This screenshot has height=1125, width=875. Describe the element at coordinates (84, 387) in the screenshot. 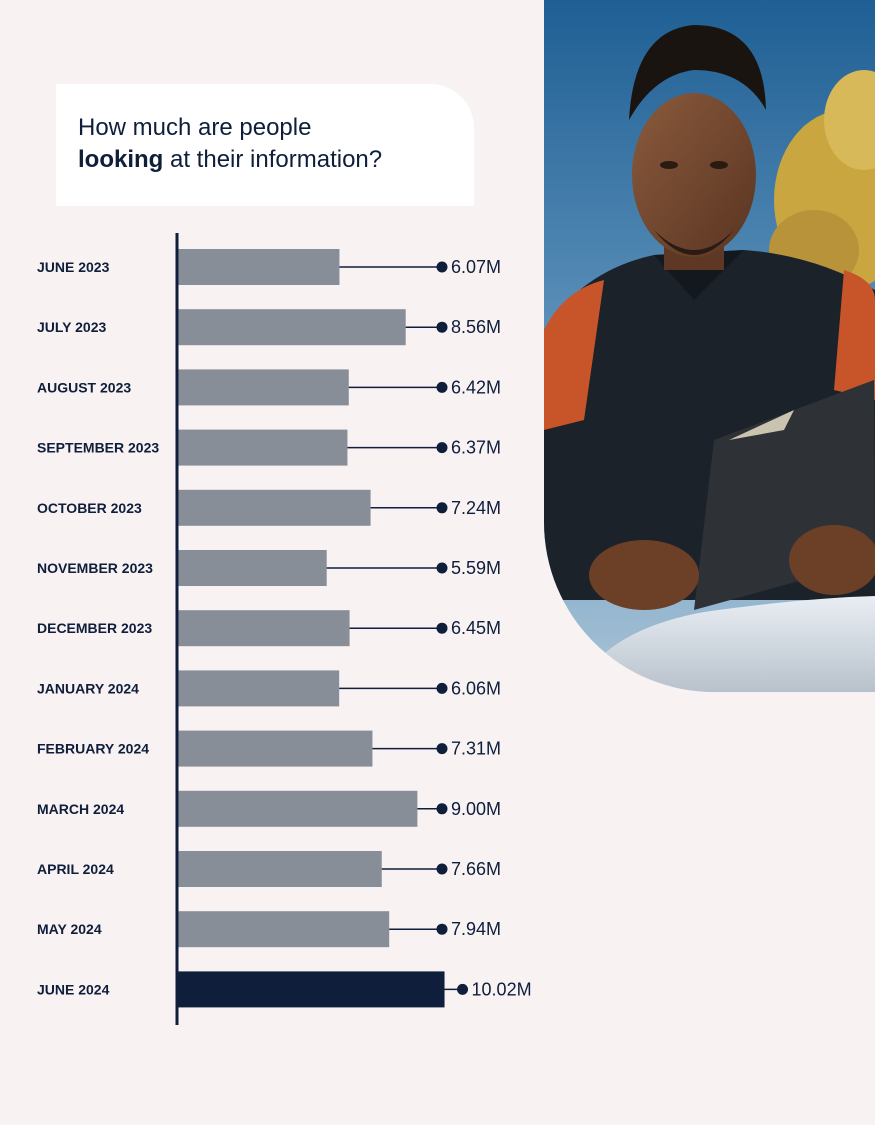

I see `category-label: AUGUST 2023` at that location.